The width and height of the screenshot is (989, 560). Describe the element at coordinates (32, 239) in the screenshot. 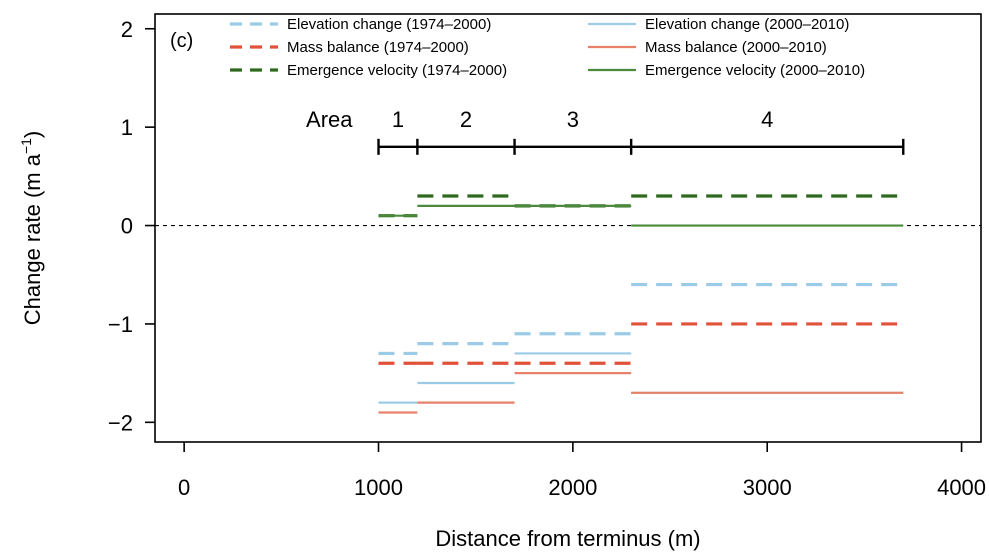

I see `y-axis-label-main: Change rate (m a` at that location.